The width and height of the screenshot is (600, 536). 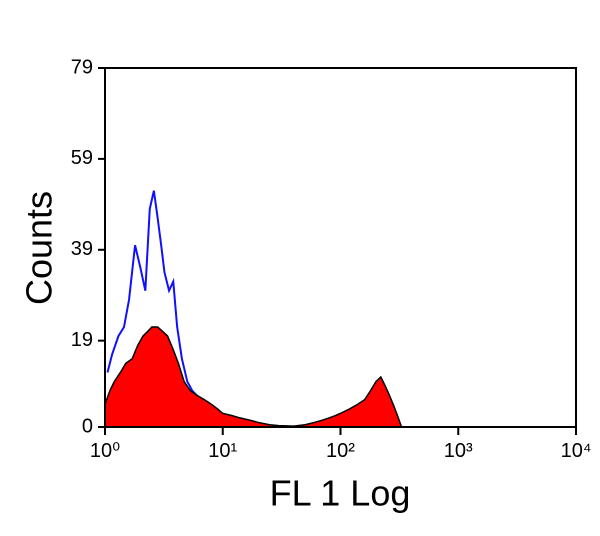 I want to click on x-tick-label: 10², so click(x=340, y=451).